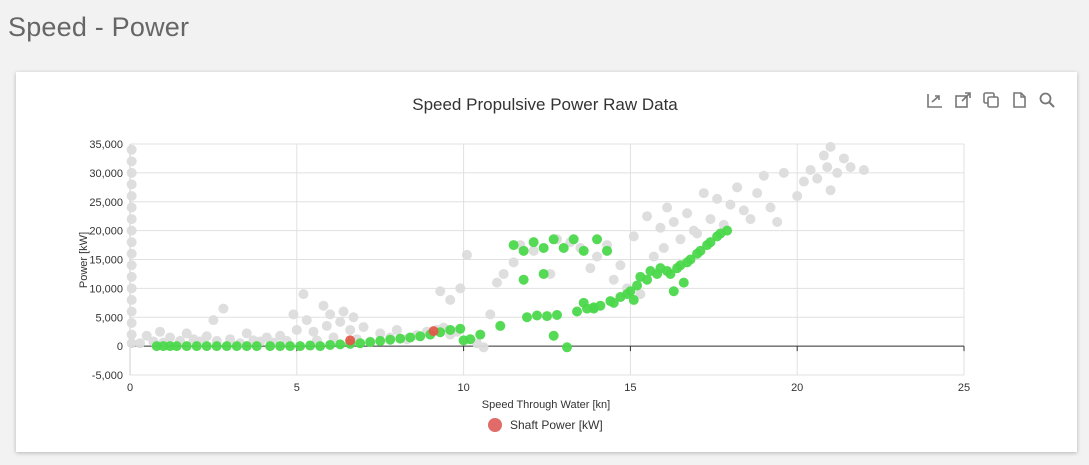  I want to click on y-tick-label: 35,000, so click(106, 145).